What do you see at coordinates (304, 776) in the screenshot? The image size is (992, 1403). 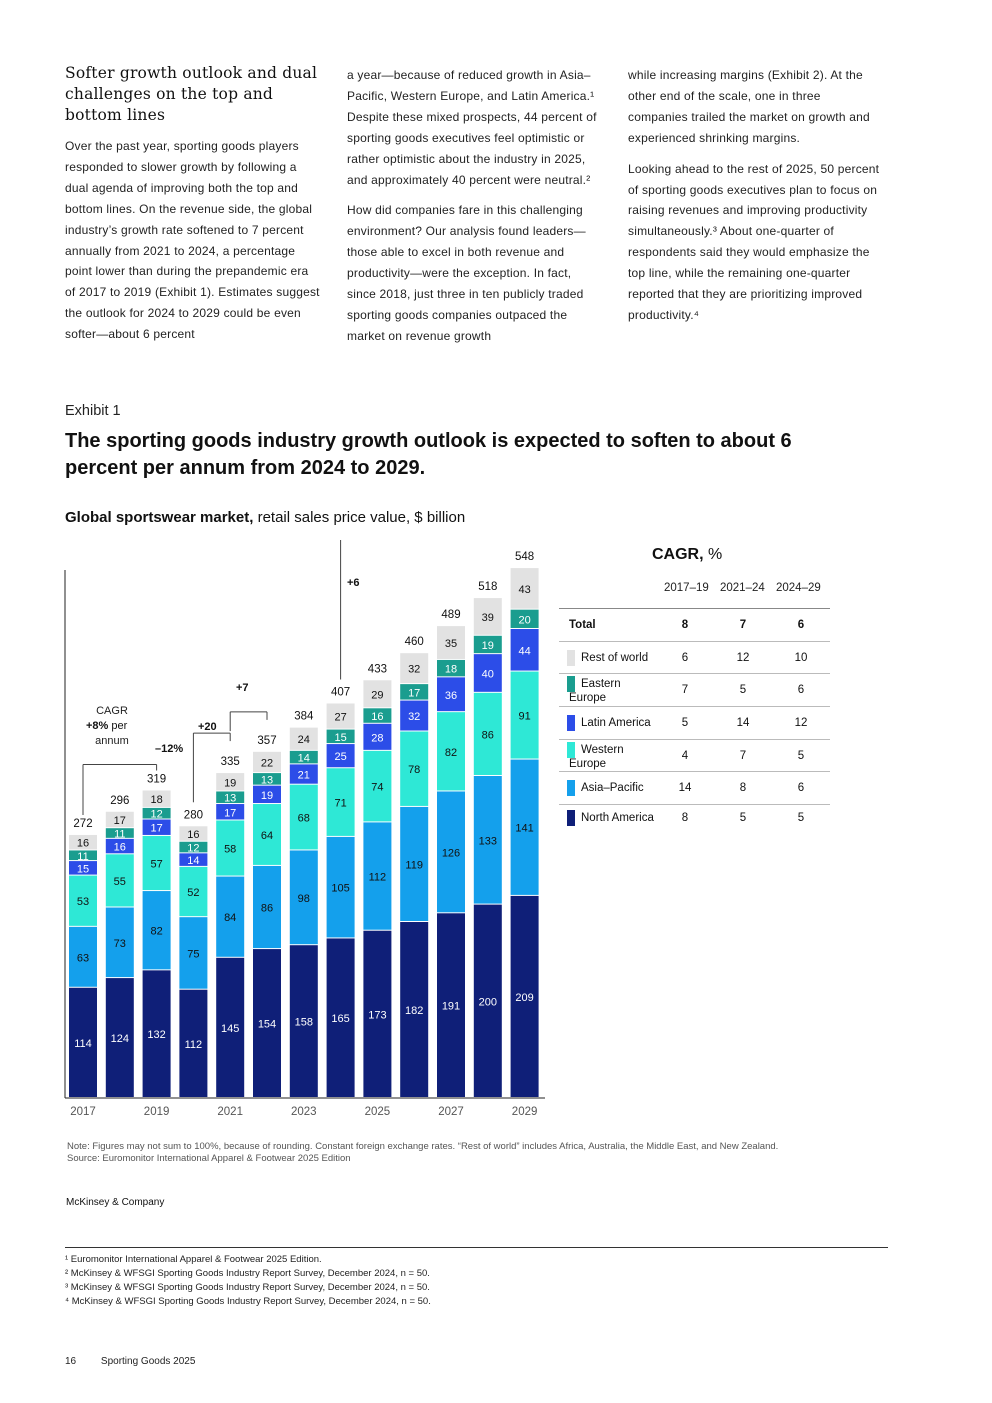 I see `data-label: 21` at bounding box center [304, 776].